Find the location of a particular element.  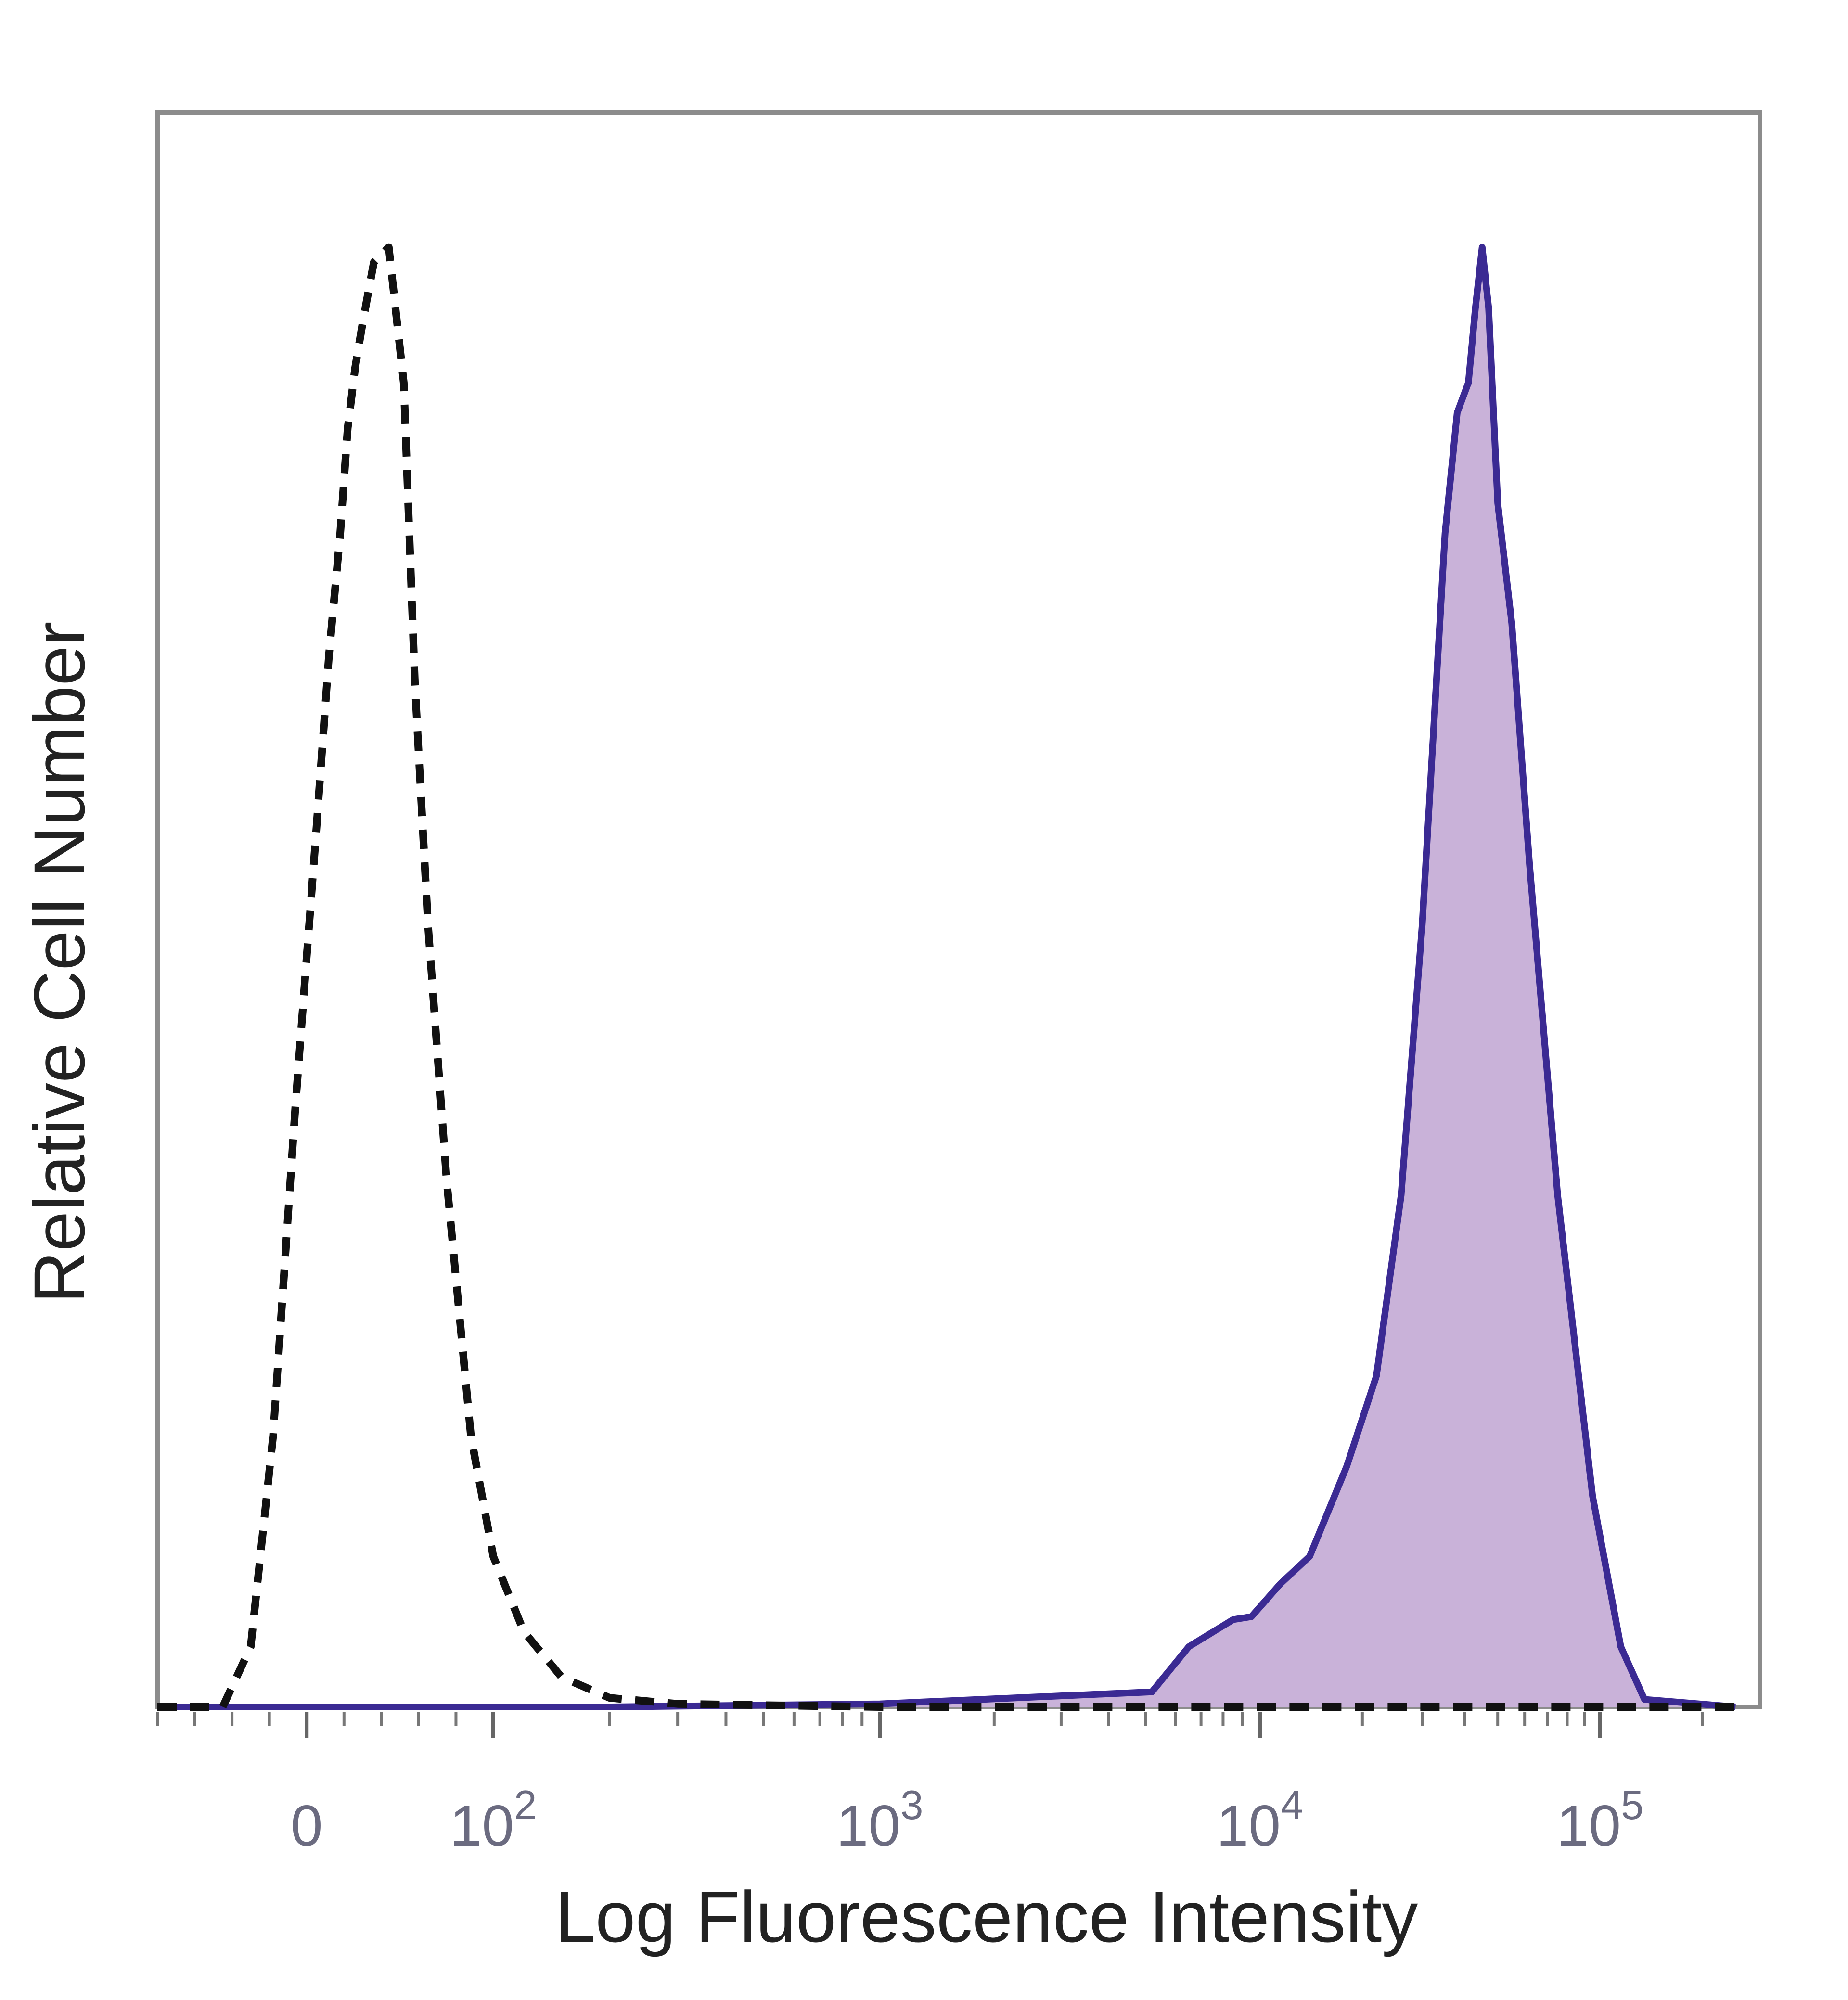

x-tick-label: 0 is located at coordinates (307, 1826).